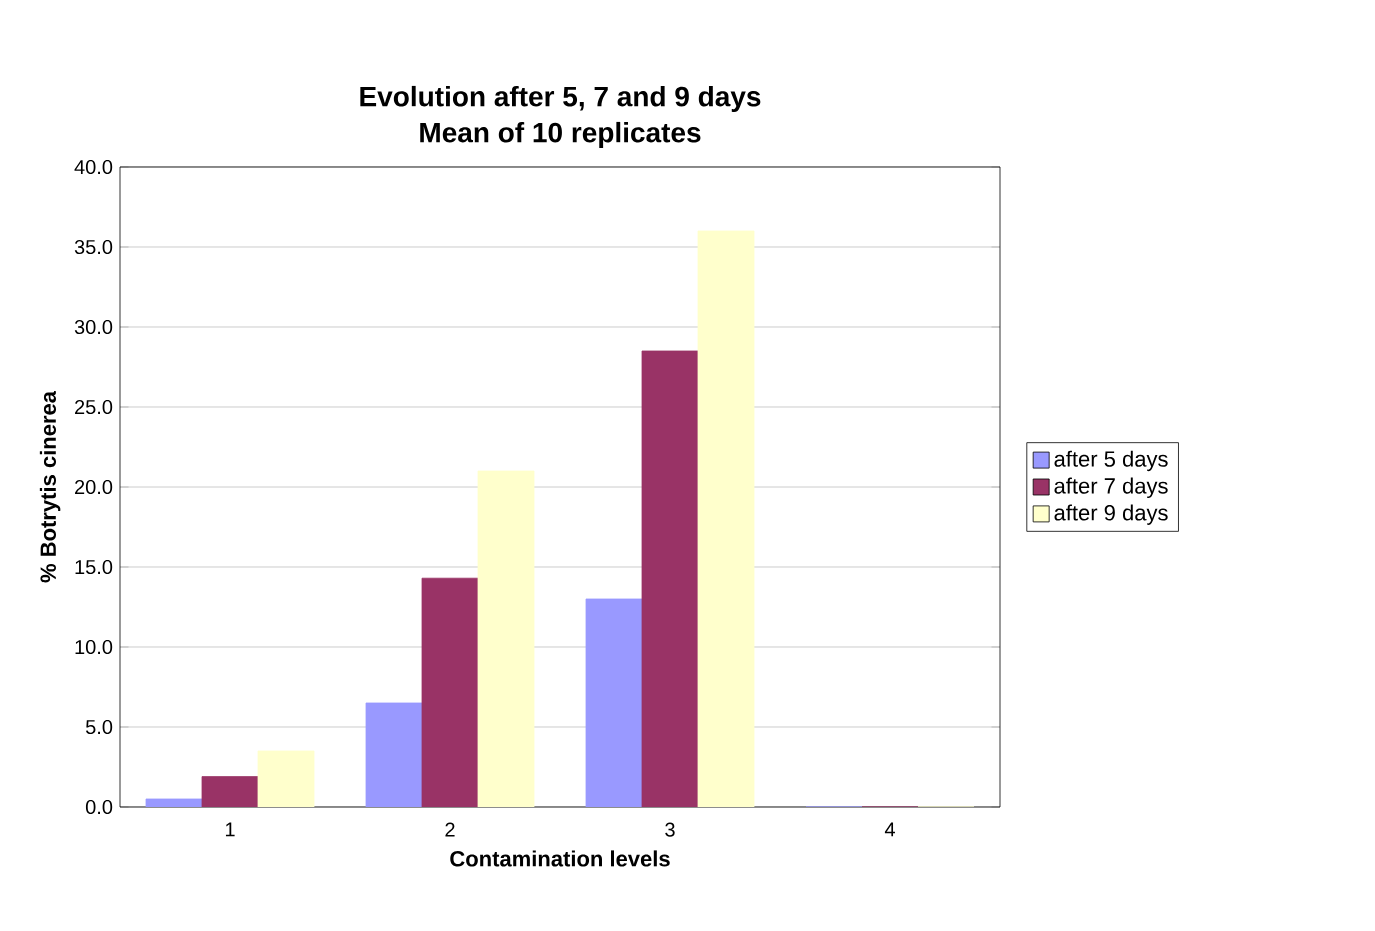 This screenshot has height=931, width=1375. Describe the element at coordinates (94, 487) in the screenshot. I see `y-tick-label: 20.0` at that location.